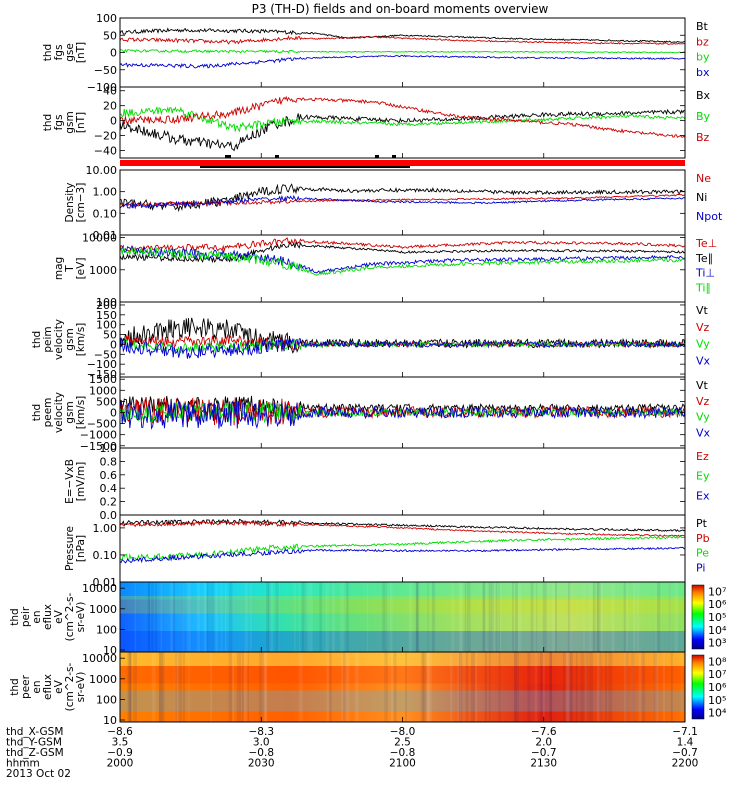 This screenshot has width=750, height=800. Describe the element at coordinates (703, 287) in the screenshot. I see `legend-entry: Ti∥` at that location.